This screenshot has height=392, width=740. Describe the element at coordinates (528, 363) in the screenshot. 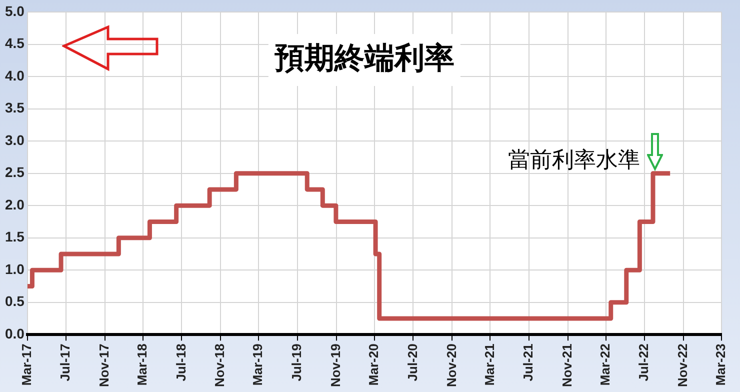

I see `x-tick-label: Jul-21` at that location.